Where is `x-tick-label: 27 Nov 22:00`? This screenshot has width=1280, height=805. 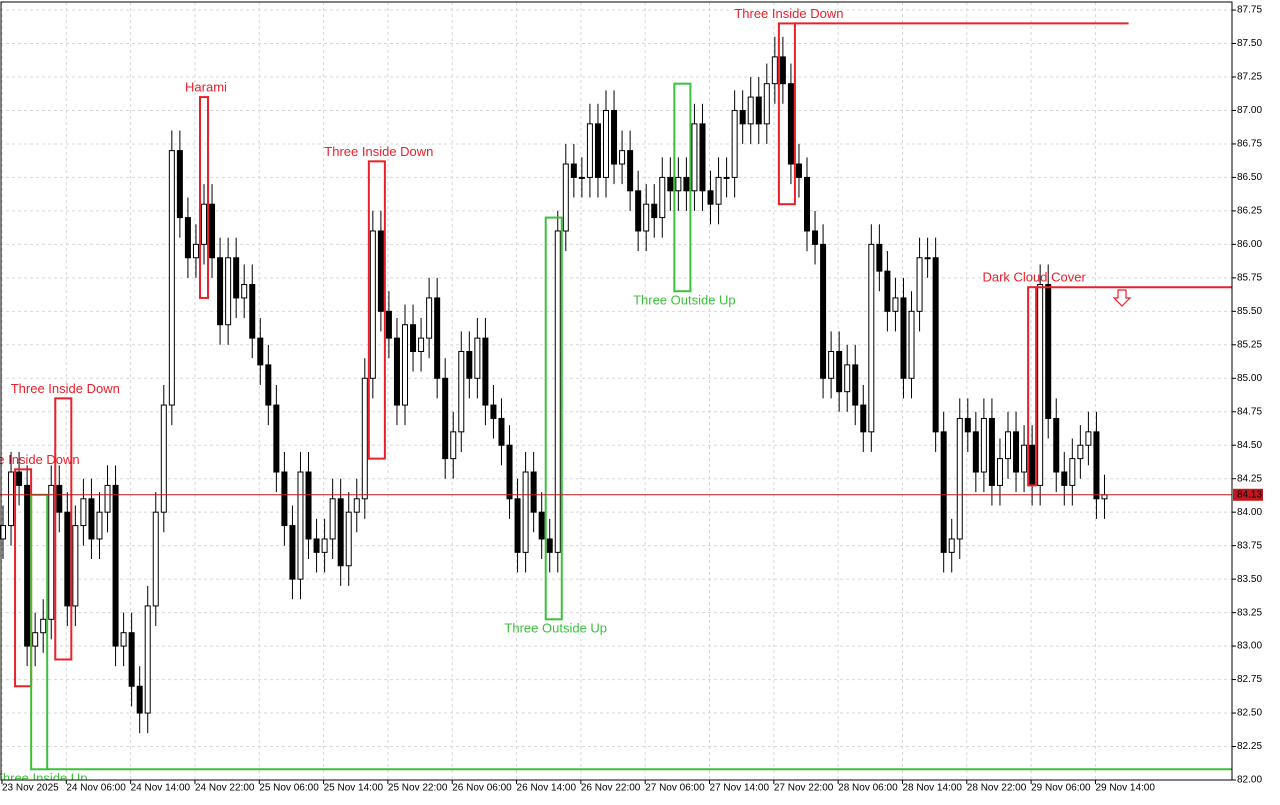
x-tick-label: 27 Nov 22:00 is located at coordinates (804, 788).